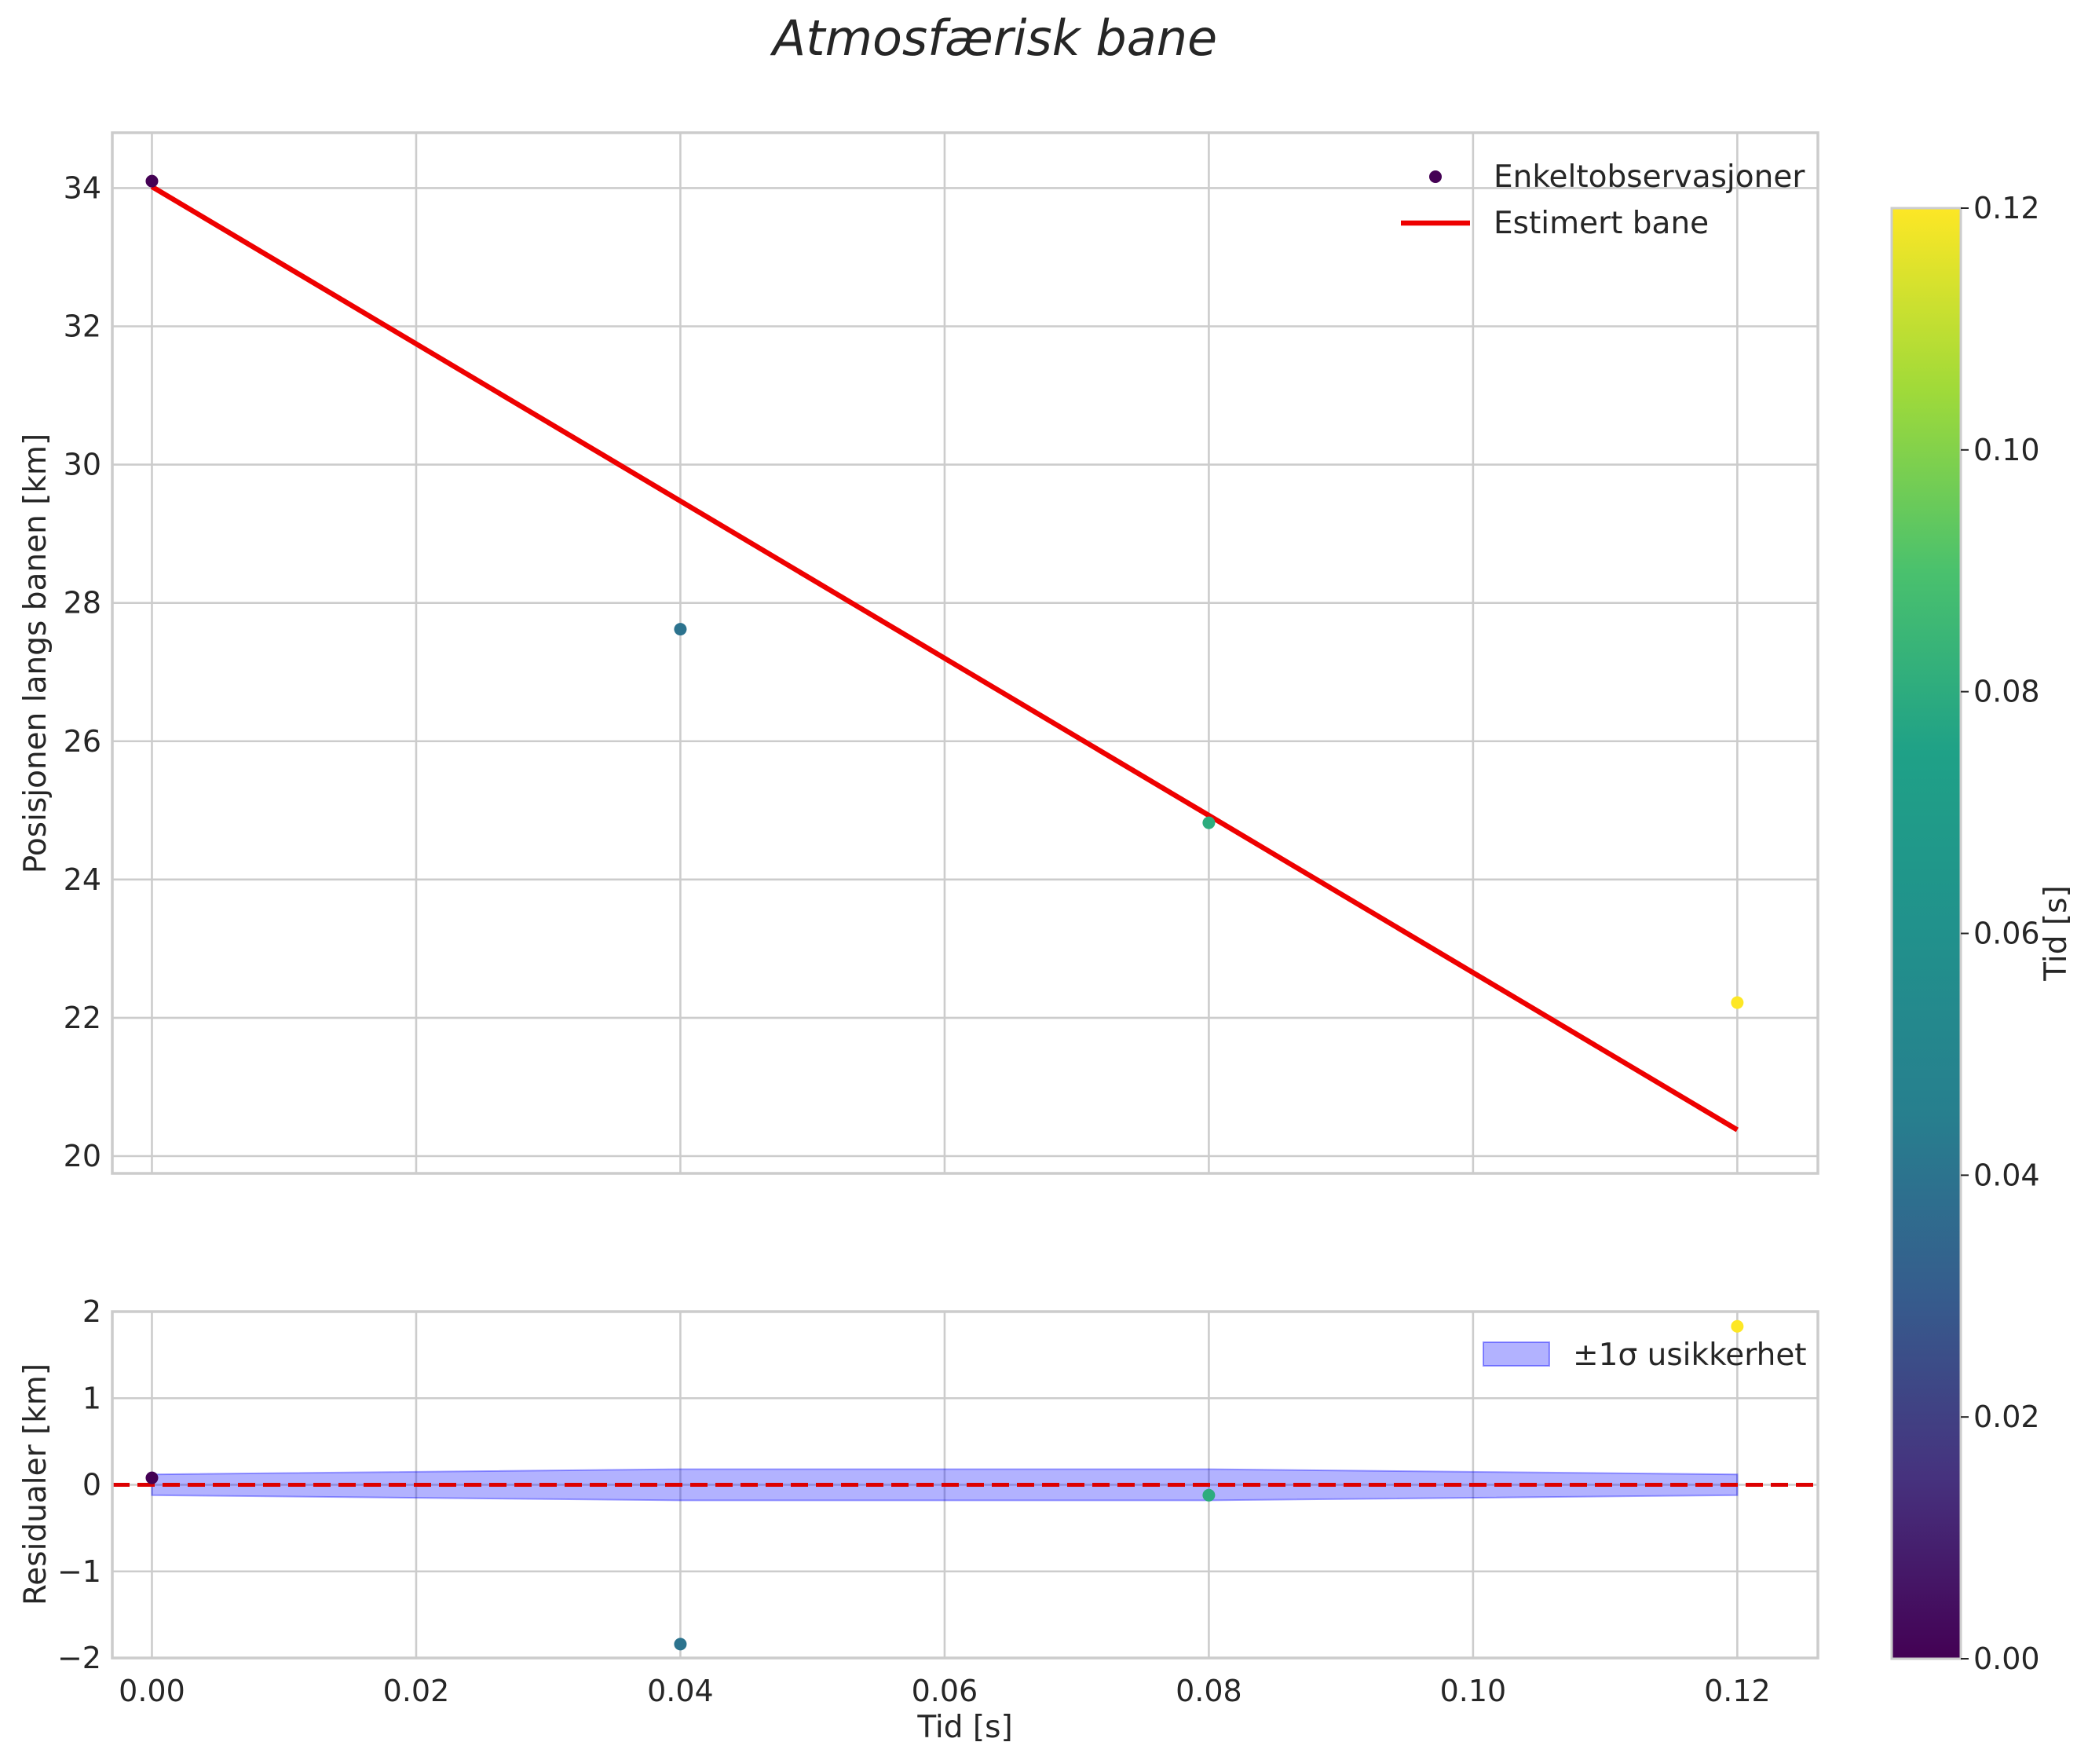 The image size is (2099, 1764). I want to click on main-legend: Enkeltobservasjoner Estimert bane, so click(1603, 200).